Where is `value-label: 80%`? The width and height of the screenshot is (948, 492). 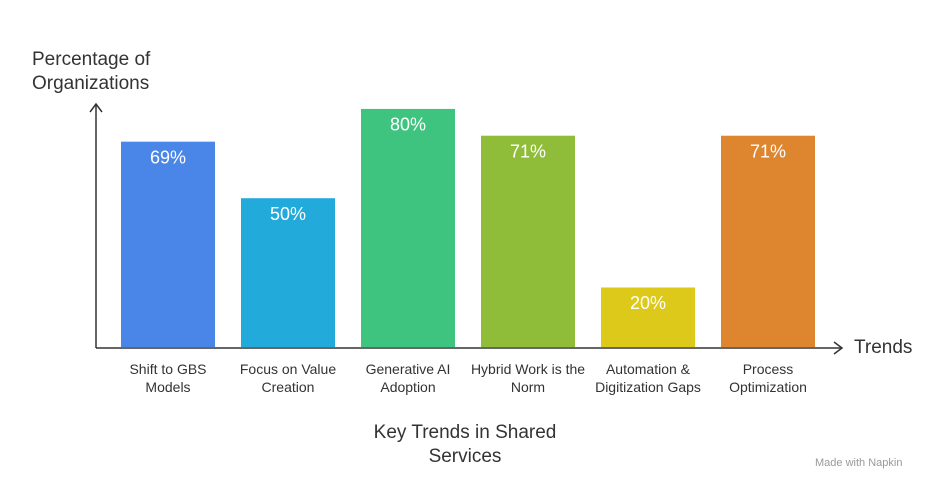
value-label: 80% is located at coordinates (408, 125).